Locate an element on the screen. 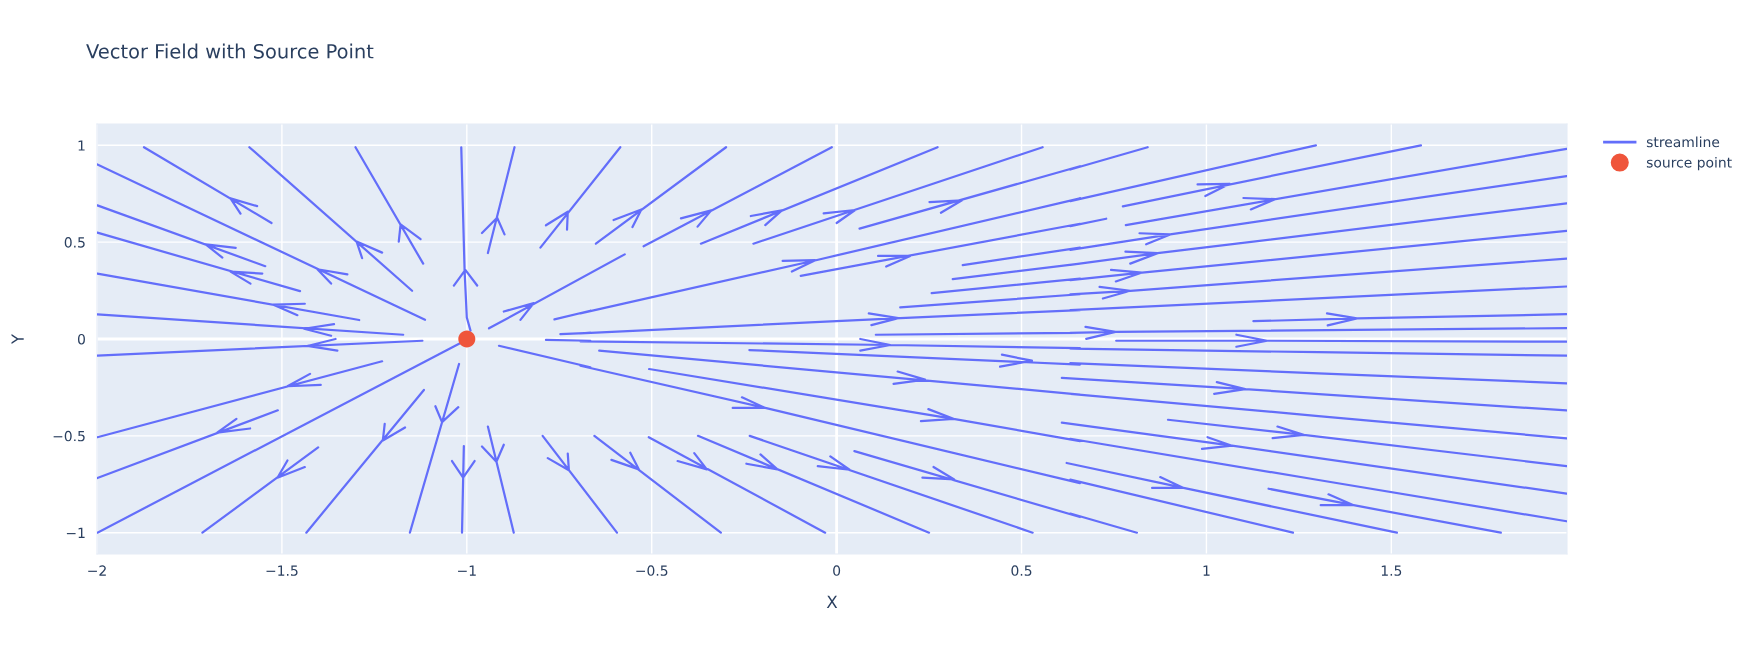 Image resolution: width=1757 pixels, height=646 pixels. y-tick-label: 0.5 is located at coordinates (74, 242).